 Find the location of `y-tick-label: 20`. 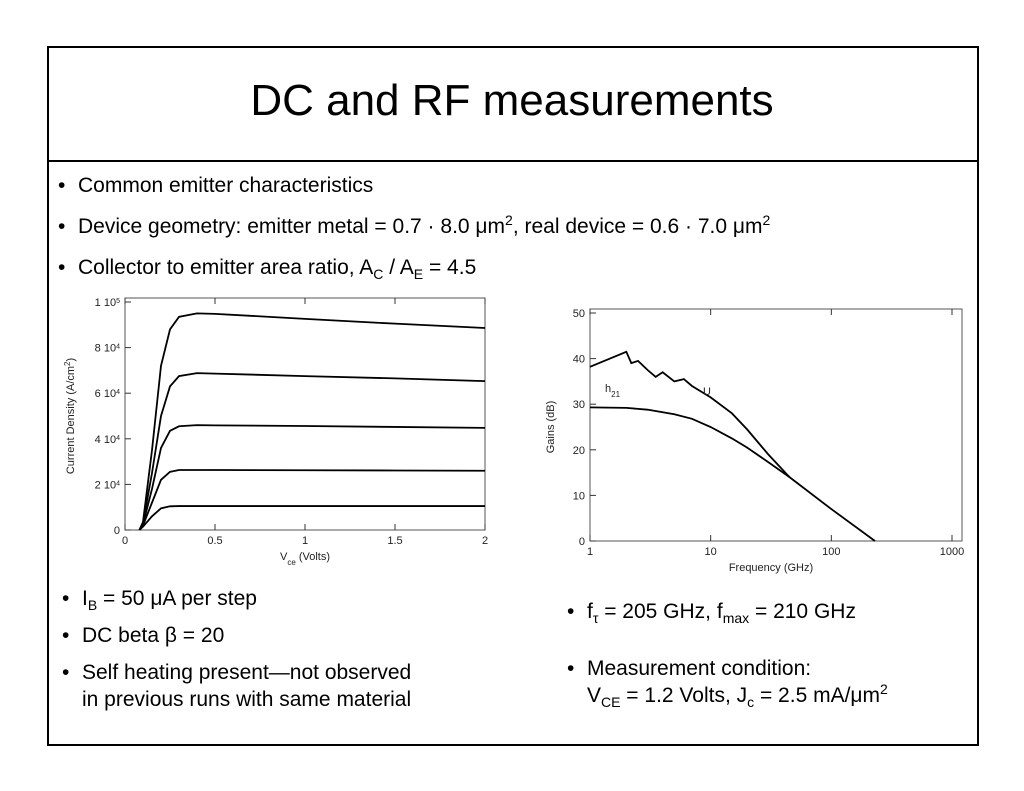

y-tick-label: 20 is located at coordinates (579, 451).